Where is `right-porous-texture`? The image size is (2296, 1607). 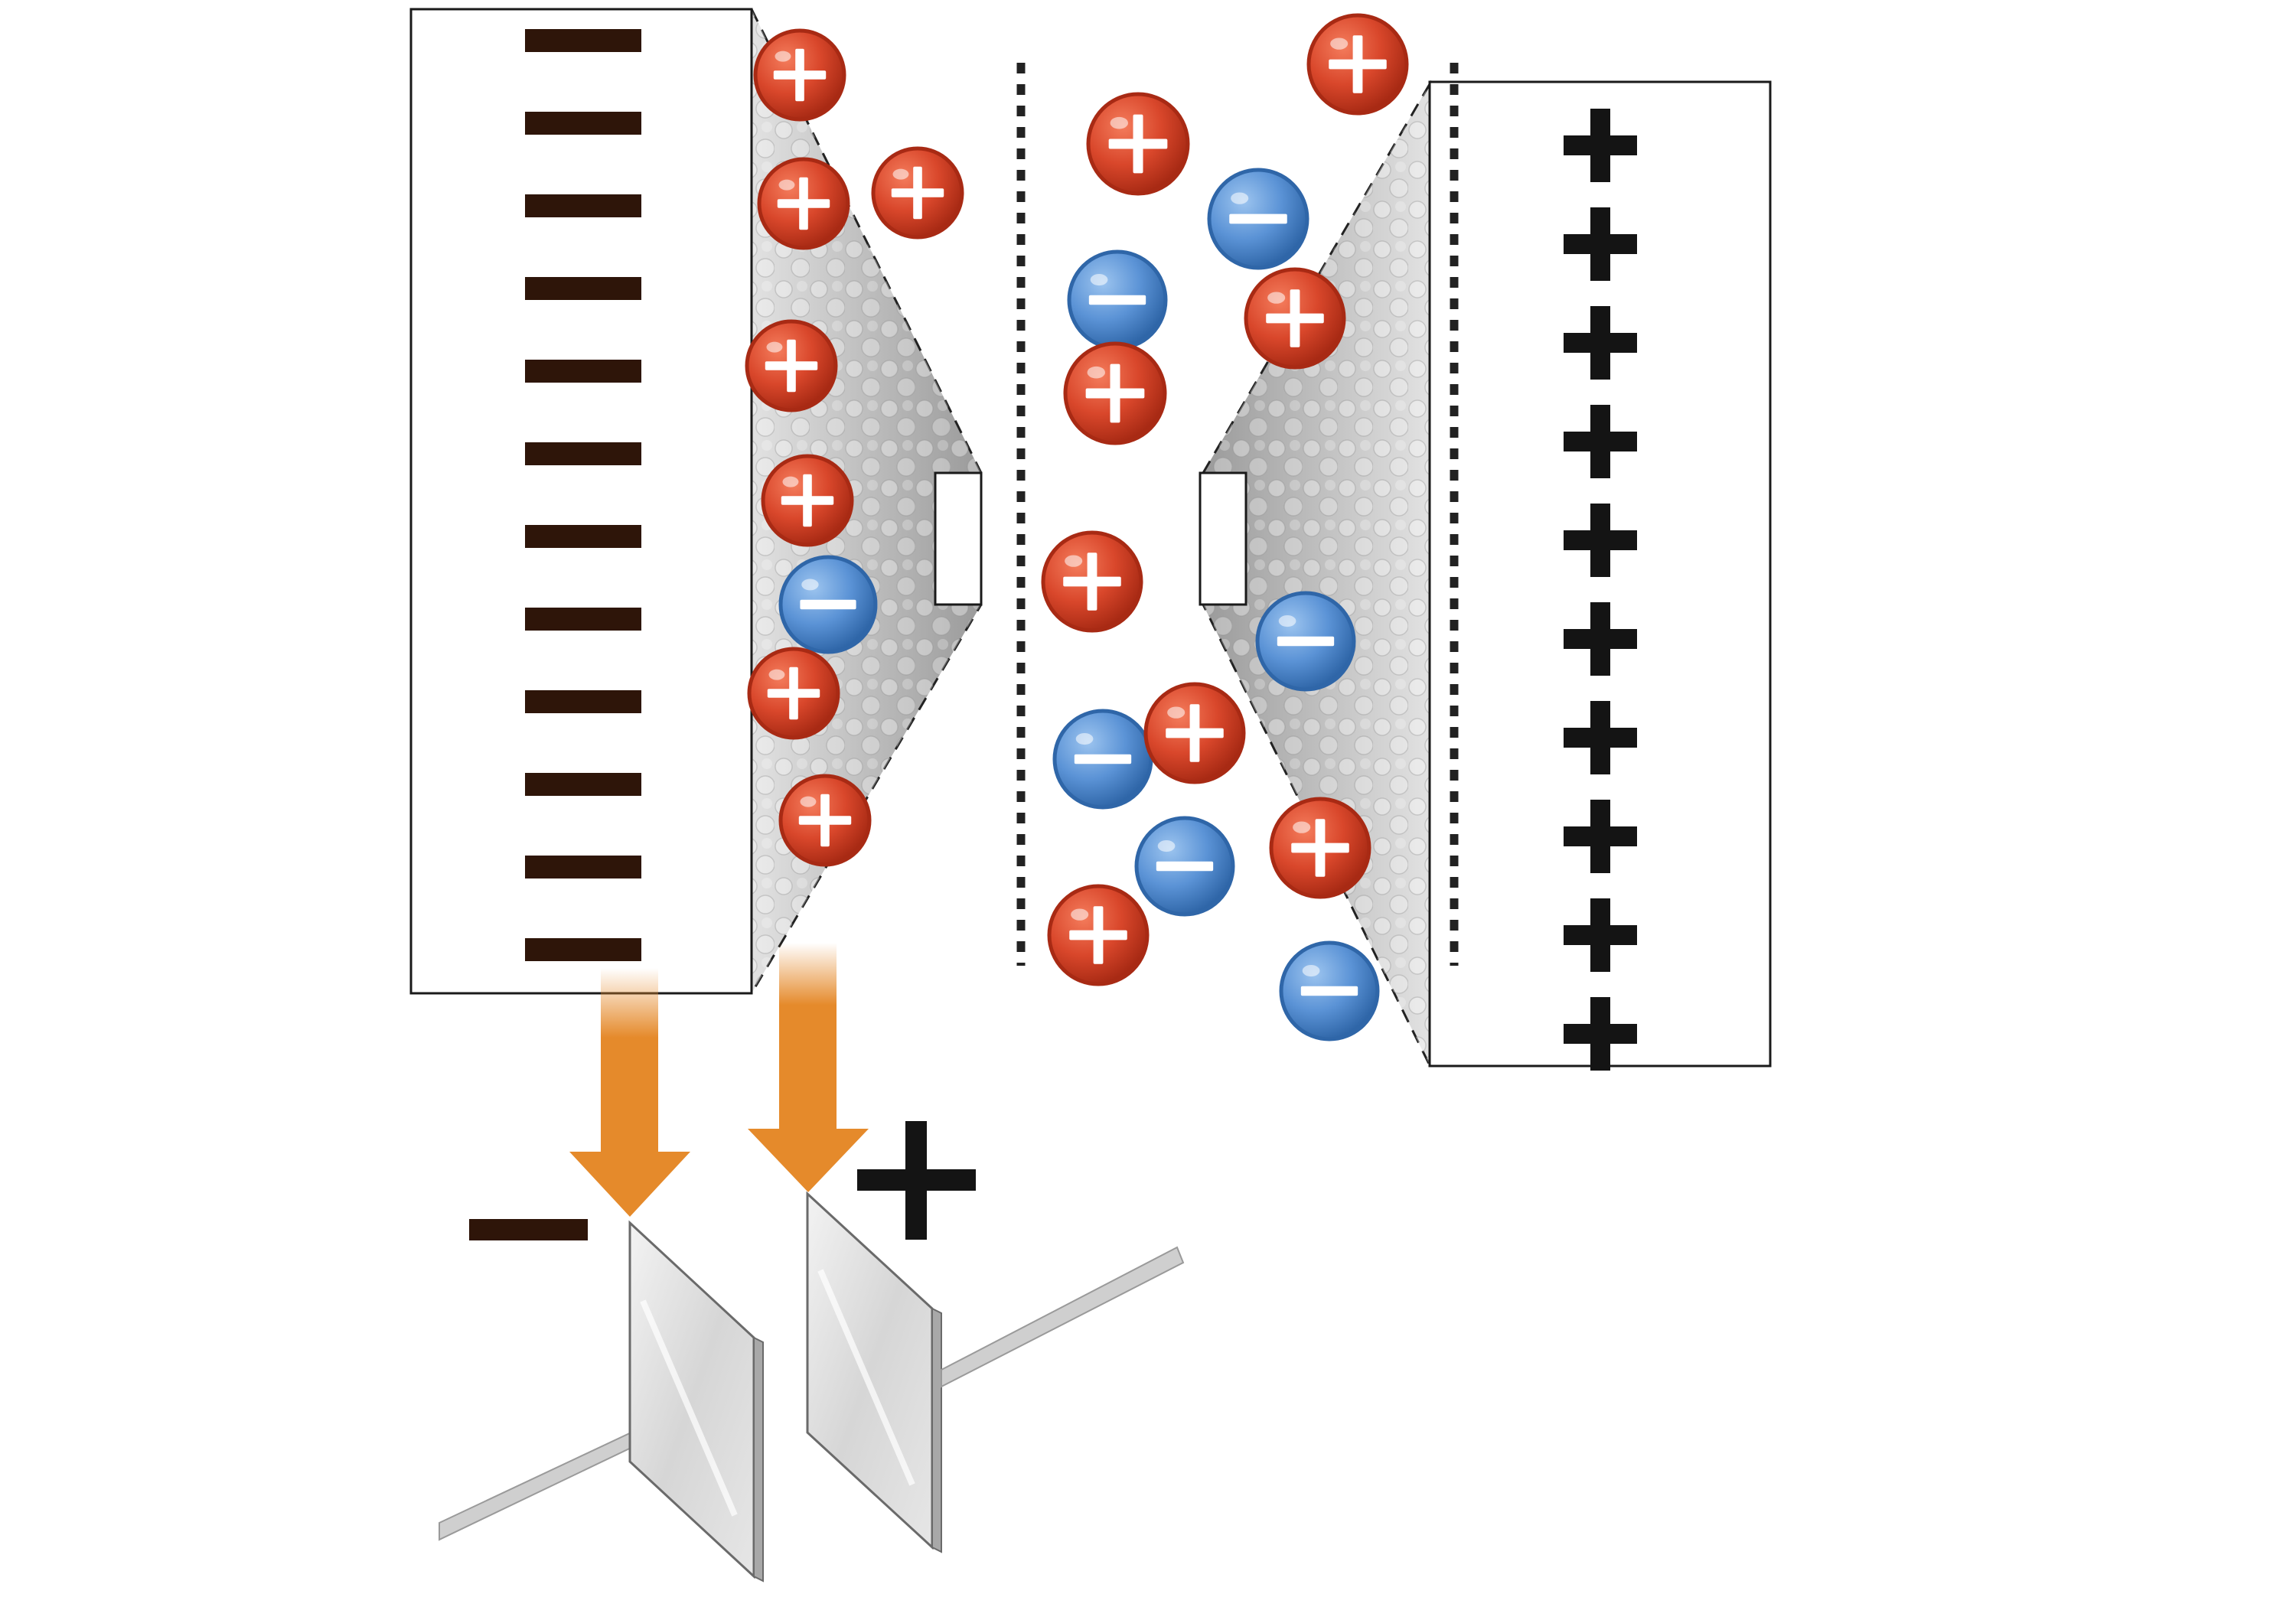 right-porous-texture is located at coordinates (1316, 575).